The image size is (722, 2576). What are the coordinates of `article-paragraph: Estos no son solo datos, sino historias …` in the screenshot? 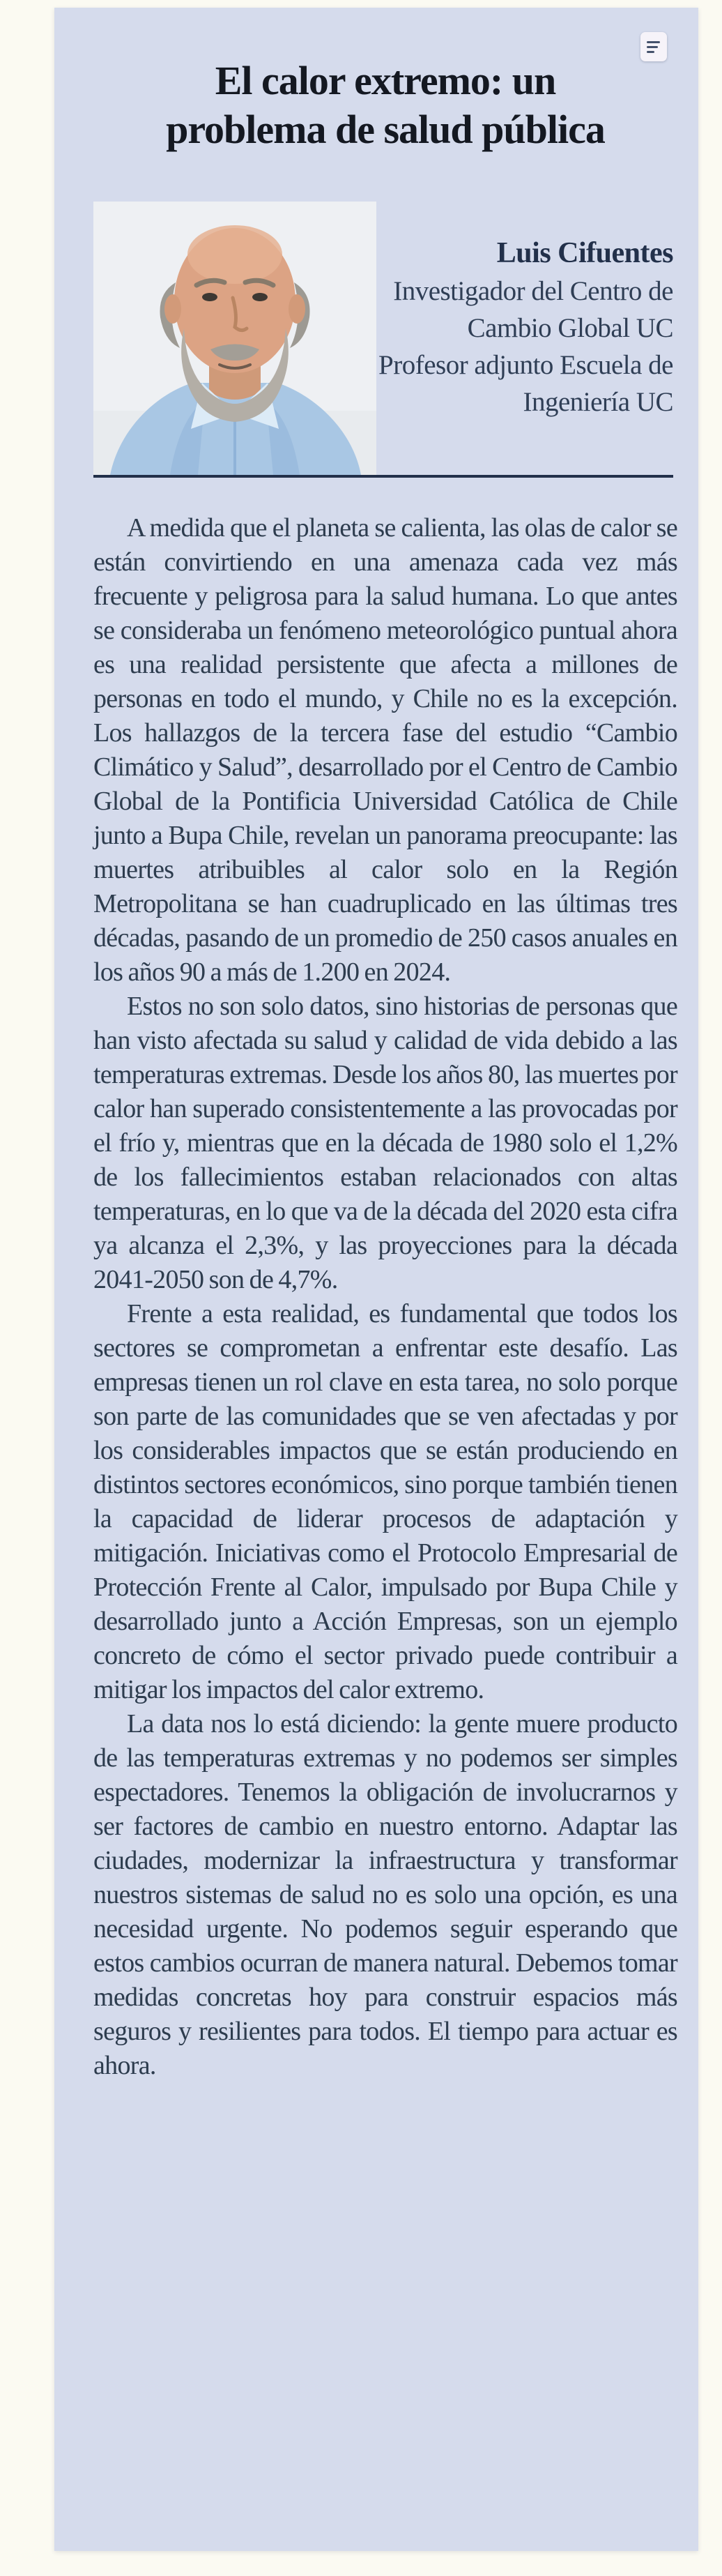 It's located at (386, 1143).